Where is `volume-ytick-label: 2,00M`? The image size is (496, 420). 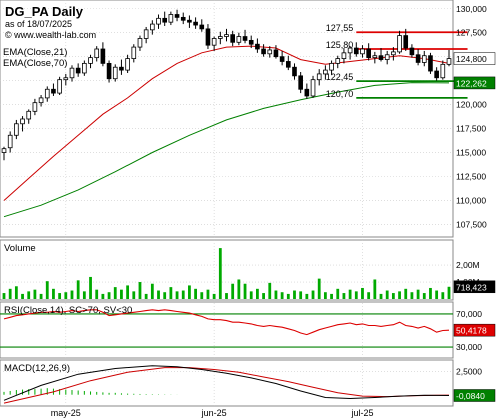
volume-ytick-label: 2,00M is located at coordinates (468, 265).